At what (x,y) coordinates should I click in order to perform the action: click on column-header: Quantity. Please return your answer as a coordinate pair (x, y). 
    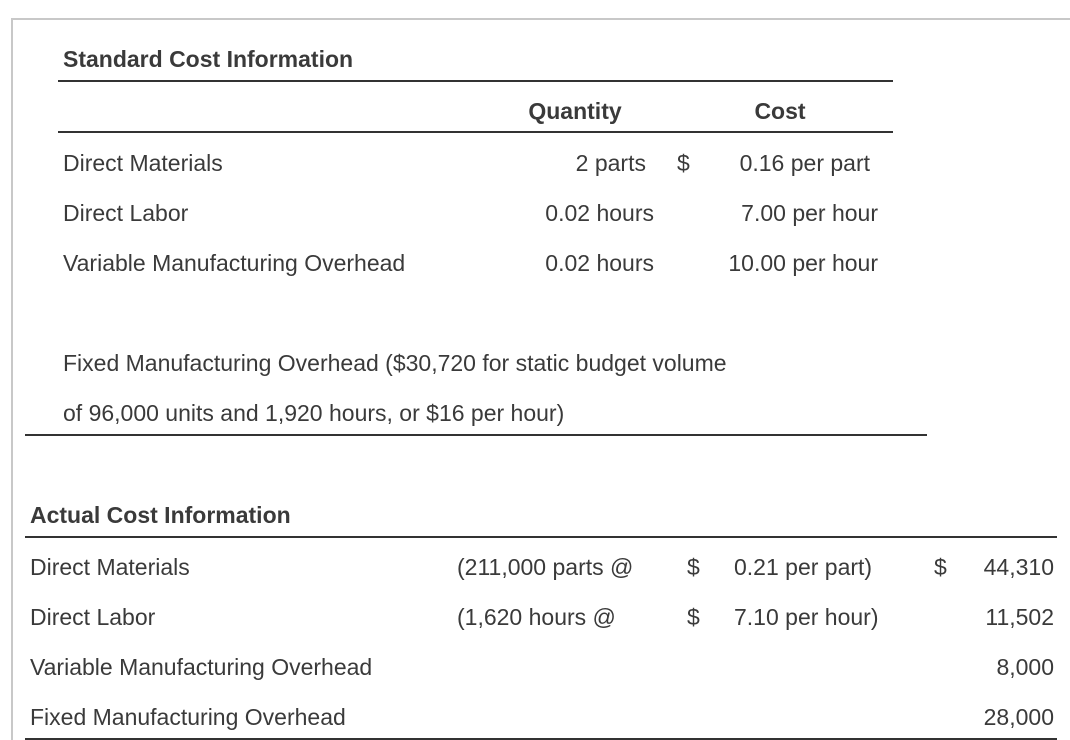
    Looking at the image, I should click on (575, 111).